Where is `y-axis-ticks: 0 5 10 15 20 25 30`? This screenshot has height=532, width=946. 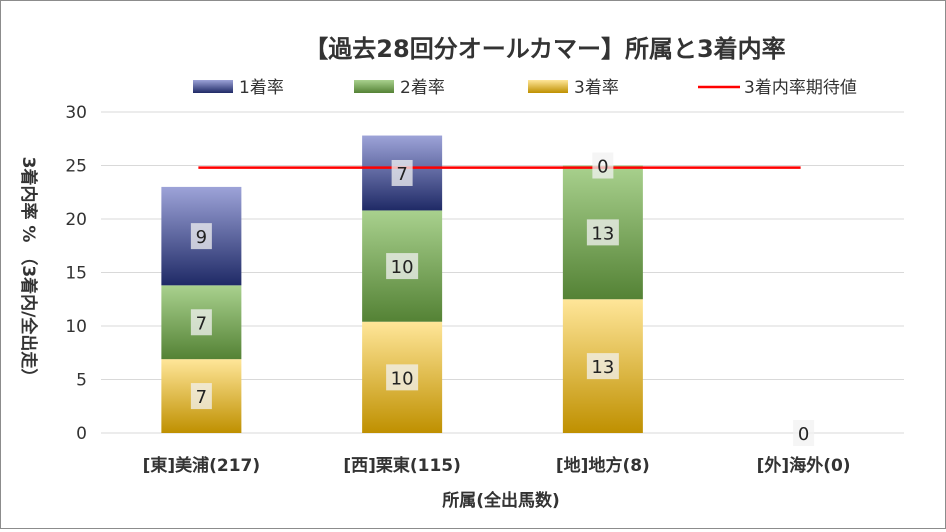
y-axis-ticks: 0 5 10 15 20 25 30 is located at coordinates (76, 273).